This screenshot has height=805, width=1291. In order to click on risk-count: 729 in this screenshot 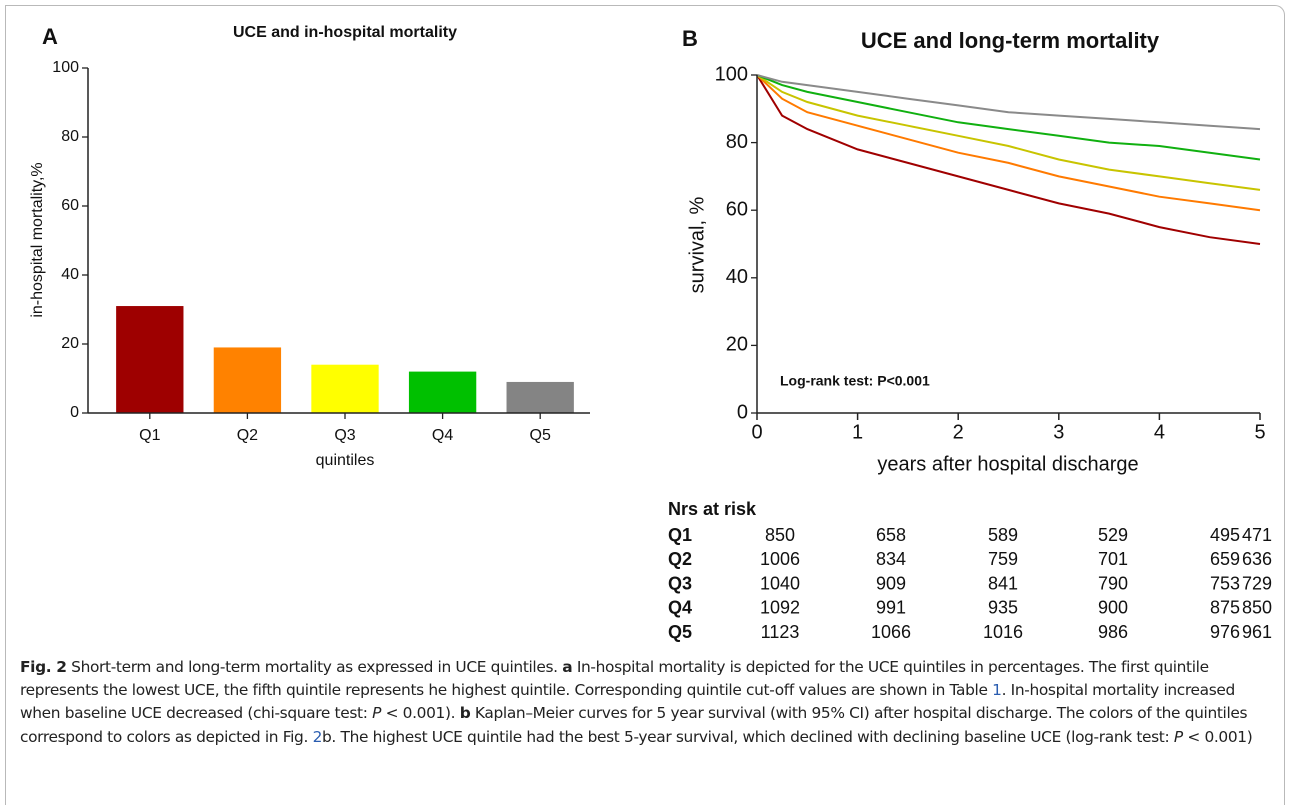, I will do `click(1257, 583)`.